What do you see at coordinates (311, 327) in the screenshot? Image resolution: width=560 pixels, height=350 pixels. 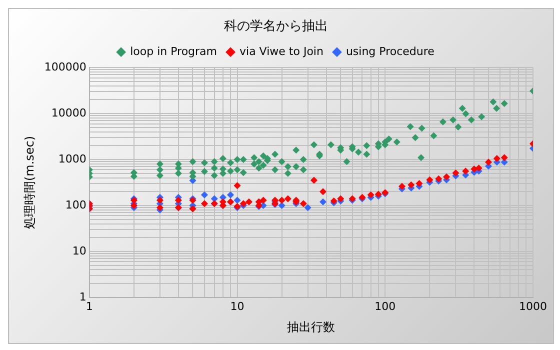 I see `x-axis-title: 抽出行数` at bounding box center [311, 327].